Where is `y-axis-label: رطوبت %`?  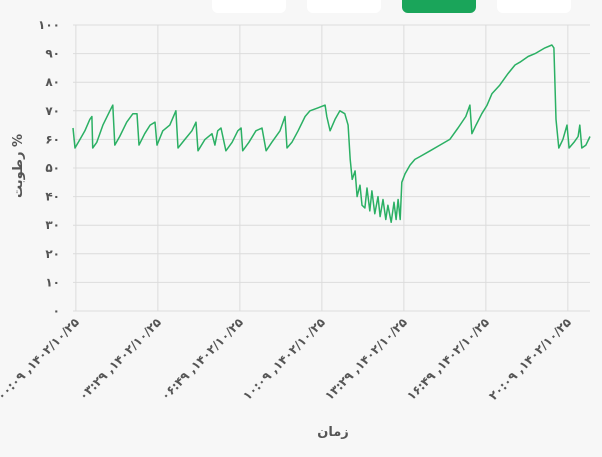
y-axis-label: رطوبت % is located at coordinates (18, 166).